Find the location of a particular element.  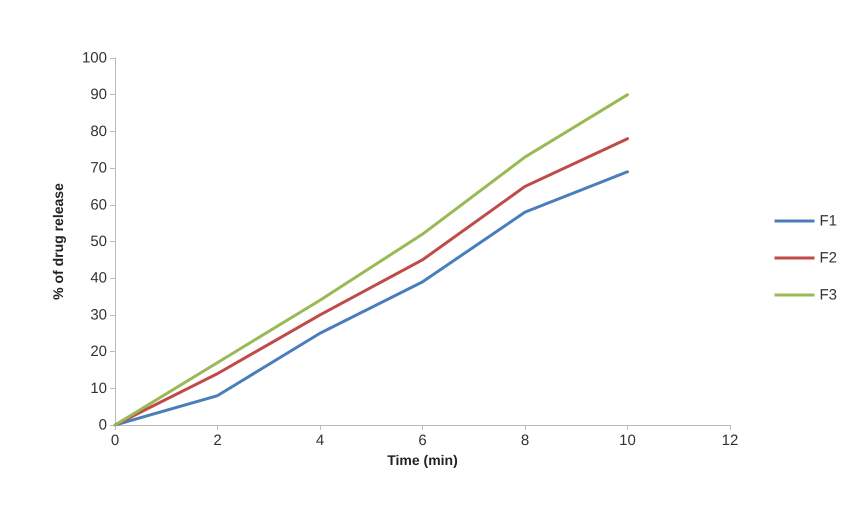

y-tick-label: 30 is located at coordinates (98, 315).